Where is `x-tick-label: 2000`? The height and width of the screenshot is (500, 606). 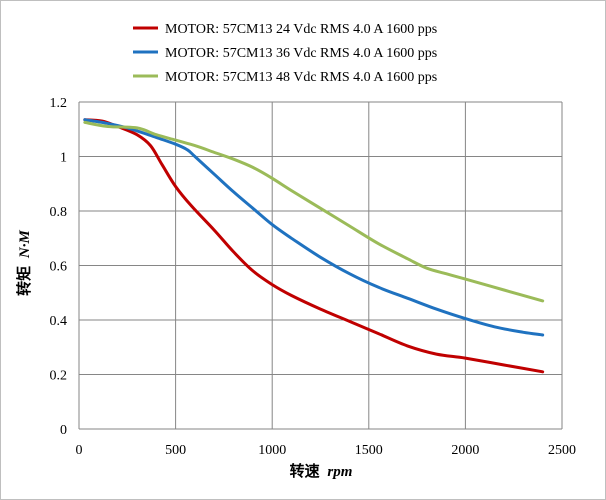 x-tick-label: 2000 is located at coordinates (465, 450).